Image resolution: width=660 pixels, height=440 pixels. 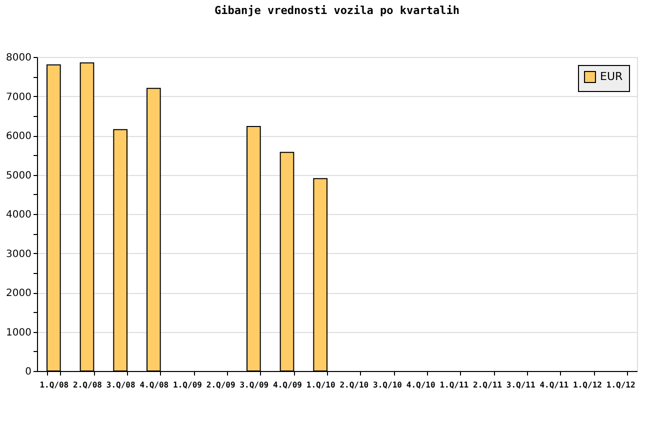 What do you see at coordinates (421, 385) in the screenshot?
I see `x-tick-label: 4.Q/10` at bounding box center [421, 385].